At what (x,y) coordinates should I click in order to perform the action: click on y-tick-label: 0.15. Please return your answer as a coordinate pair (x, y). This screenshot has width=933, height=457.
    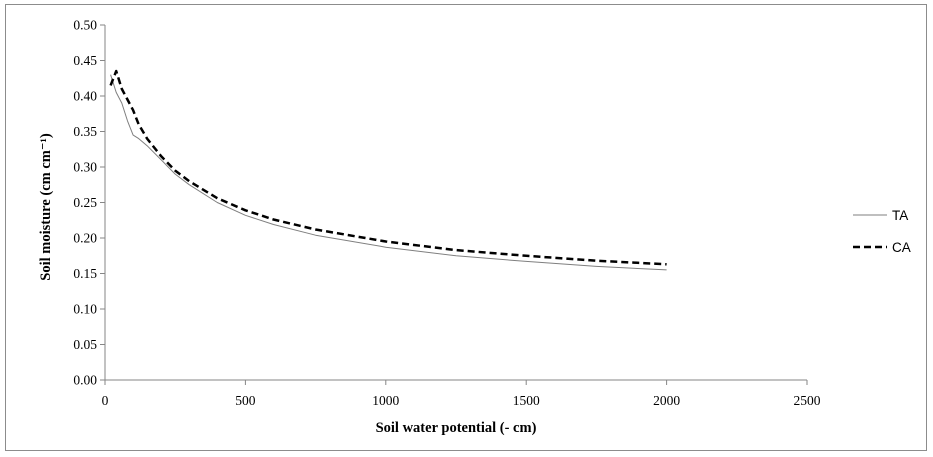
    Looking at the image, I should click on (85, 273).